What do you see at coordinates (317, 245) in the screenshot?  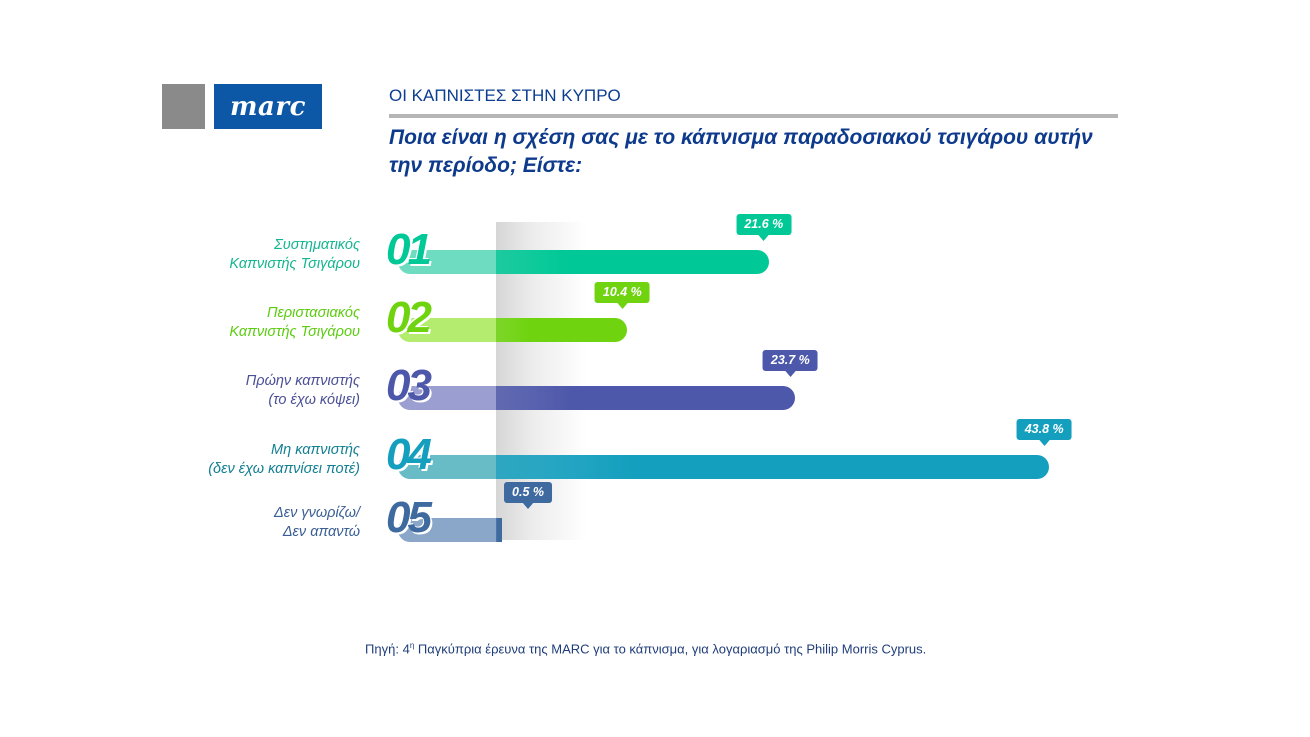 I see `label-line-1: Συστηματικός` at bounding box center [317, 245].